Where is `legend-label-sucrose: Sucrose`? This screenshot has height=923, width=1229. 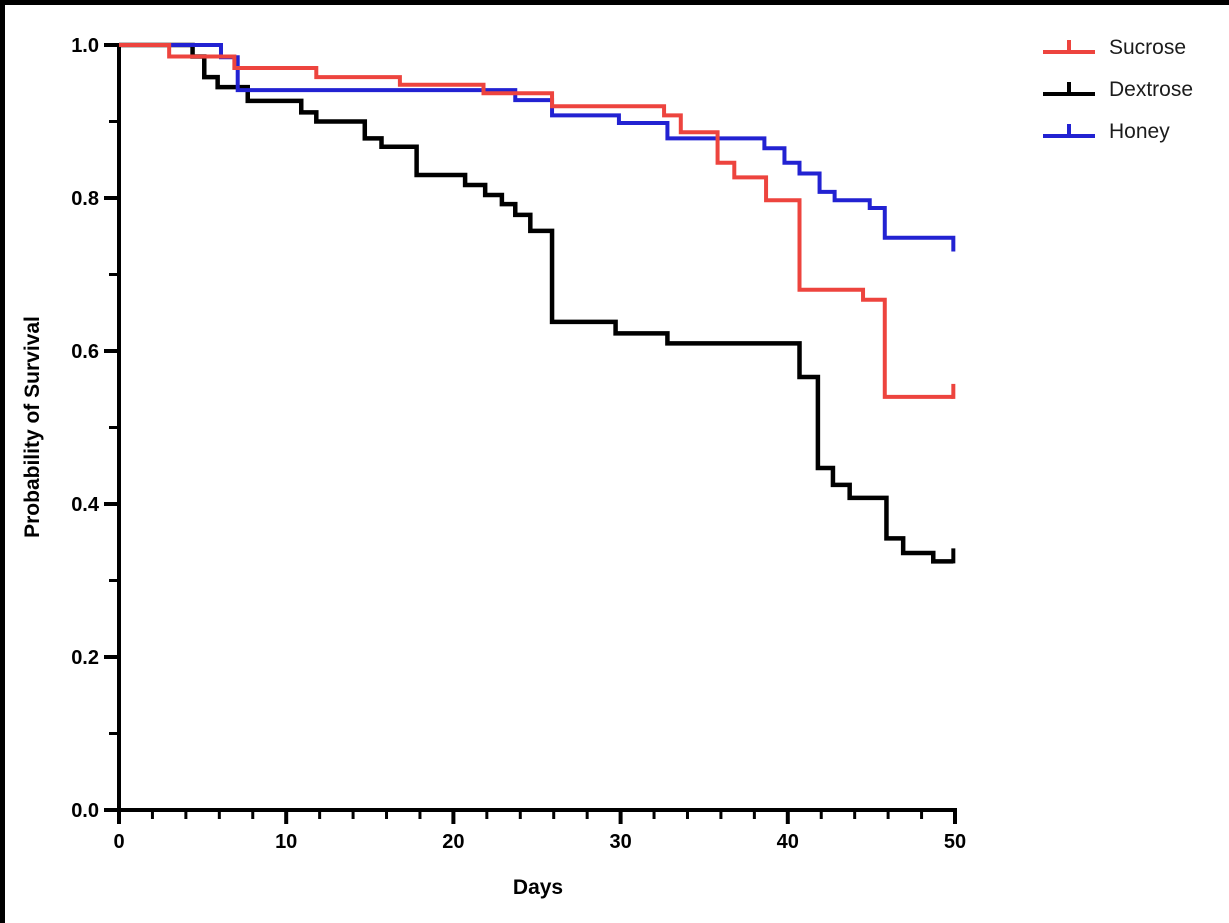 legend-label-sucrose: Sucrose is located at coordinates (1148, 47).